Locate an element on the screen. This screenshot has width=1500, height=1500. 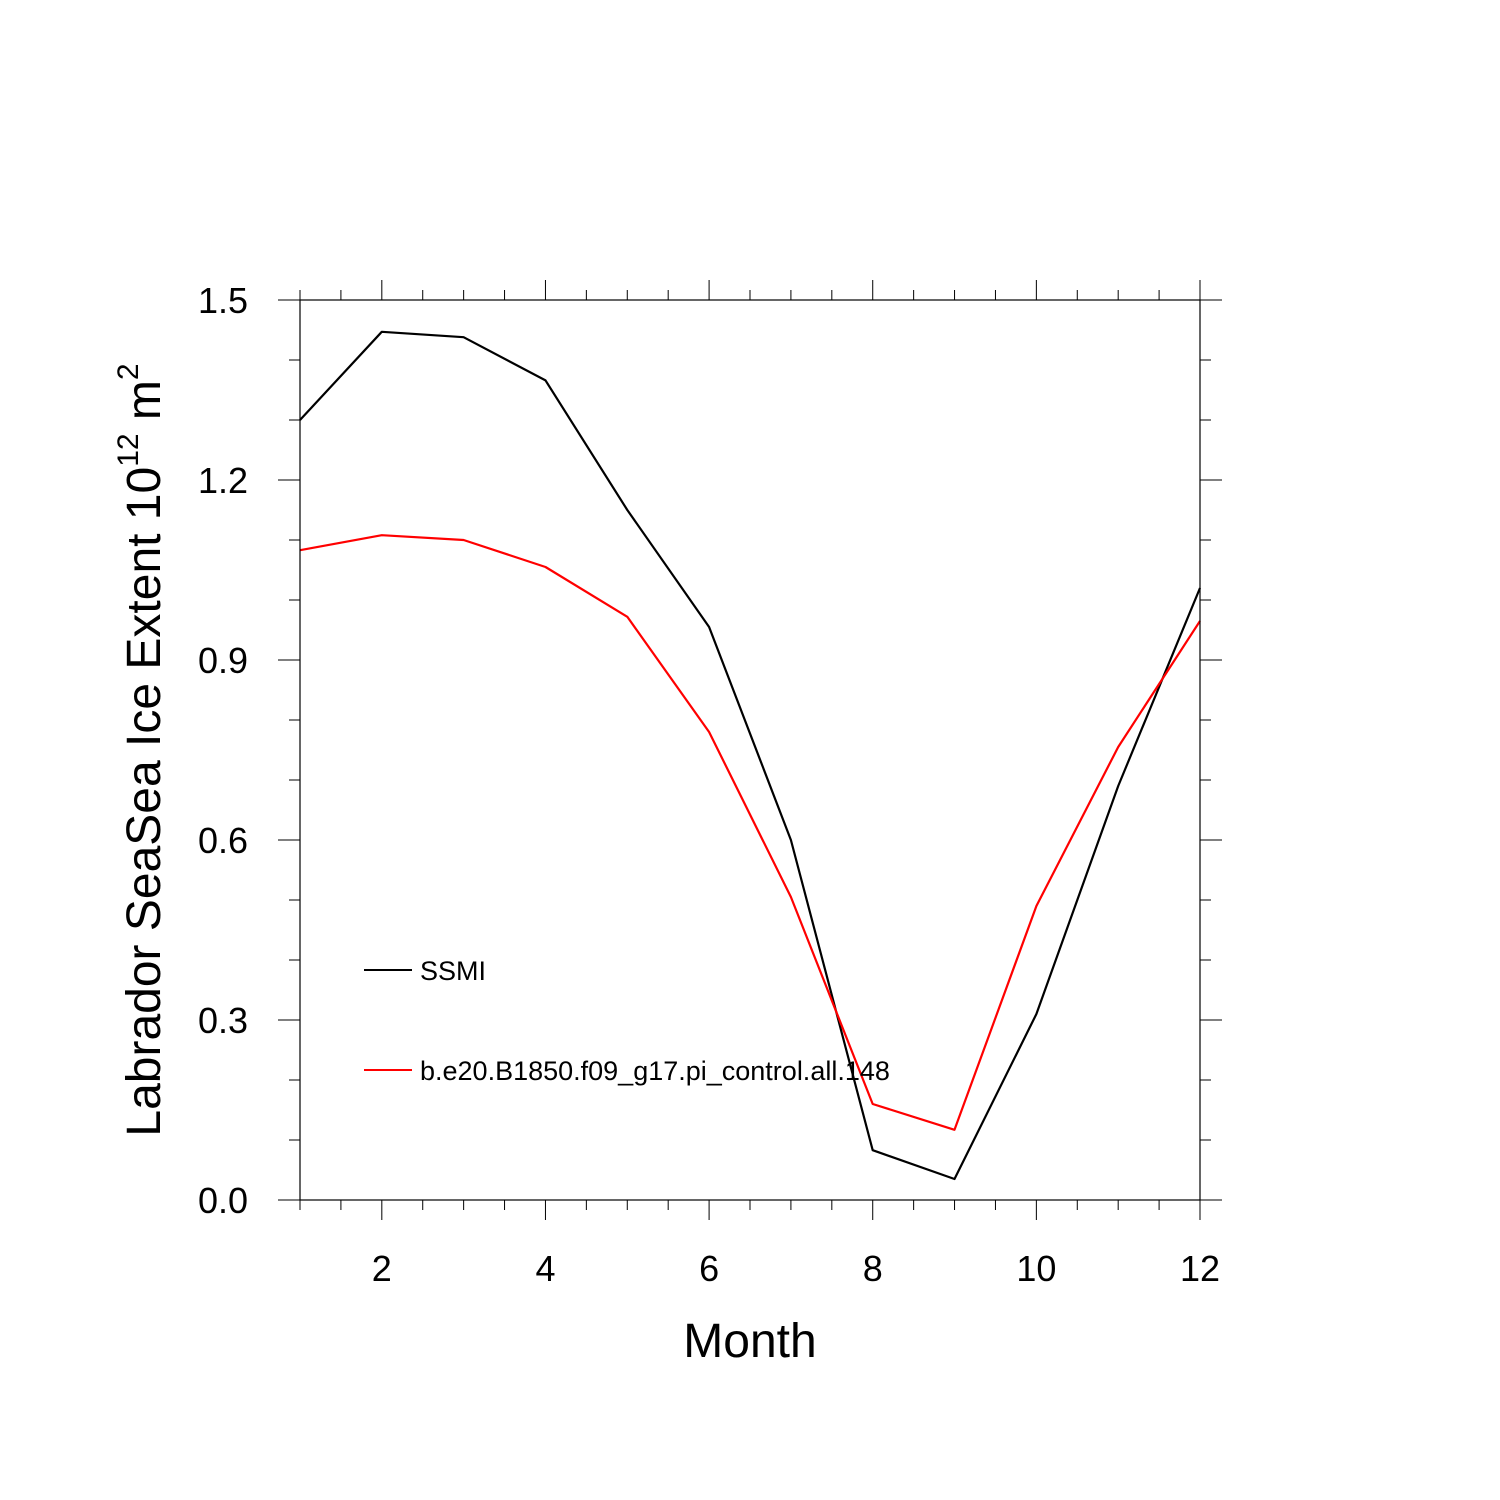
y-tick-label: 0.3 is located at coordinates (223, 1020).